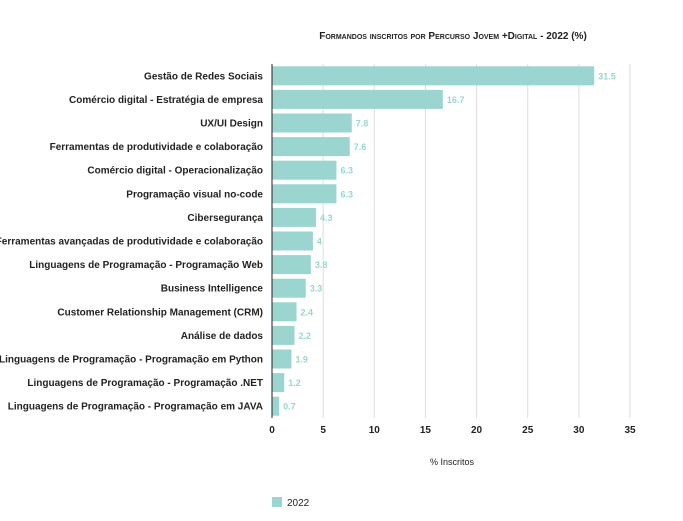 The image size is (683, 521). What do you see at coordinates (323, 430) in the screenshot?
I see `x-tick-label: 5` at bounding box center [323, 430].